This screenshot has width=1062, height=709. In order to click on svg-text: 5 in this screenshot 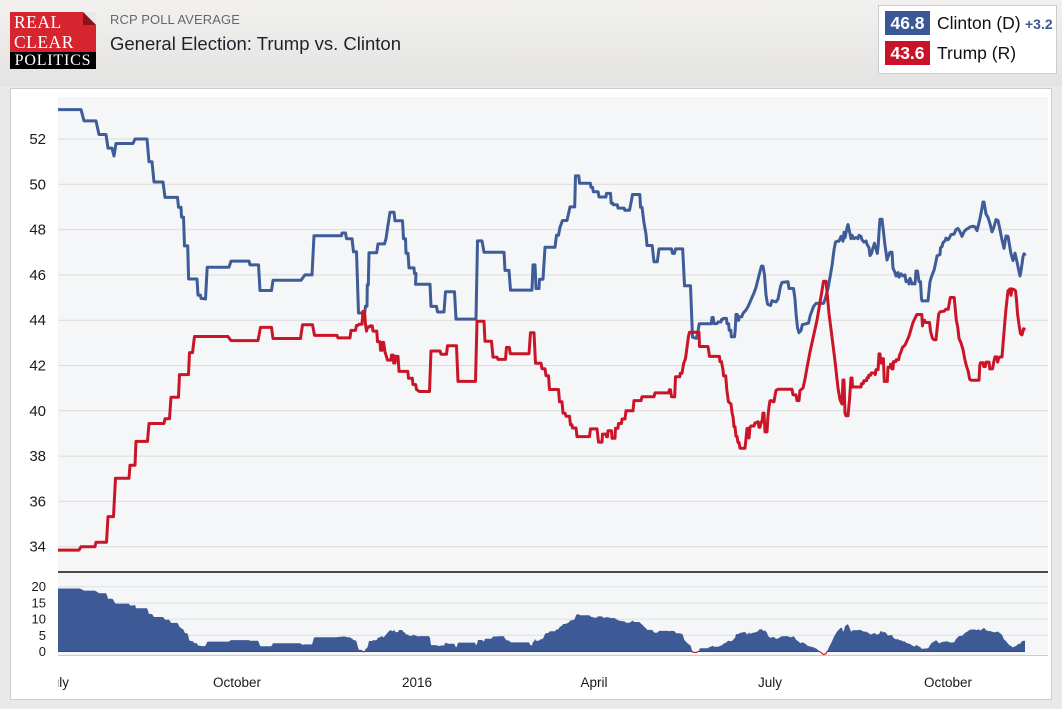, I will do `click(42, 635)`.